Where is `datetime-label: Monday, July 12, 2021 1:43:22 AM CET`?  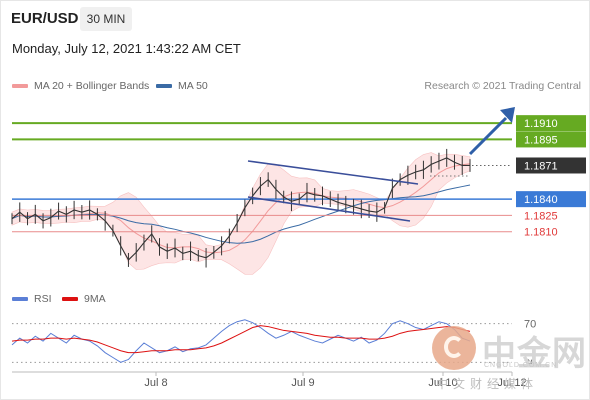
datetime-label: Monday, July 12, 2021 1:43:22 AM CET is located at coordinates (126, 48).